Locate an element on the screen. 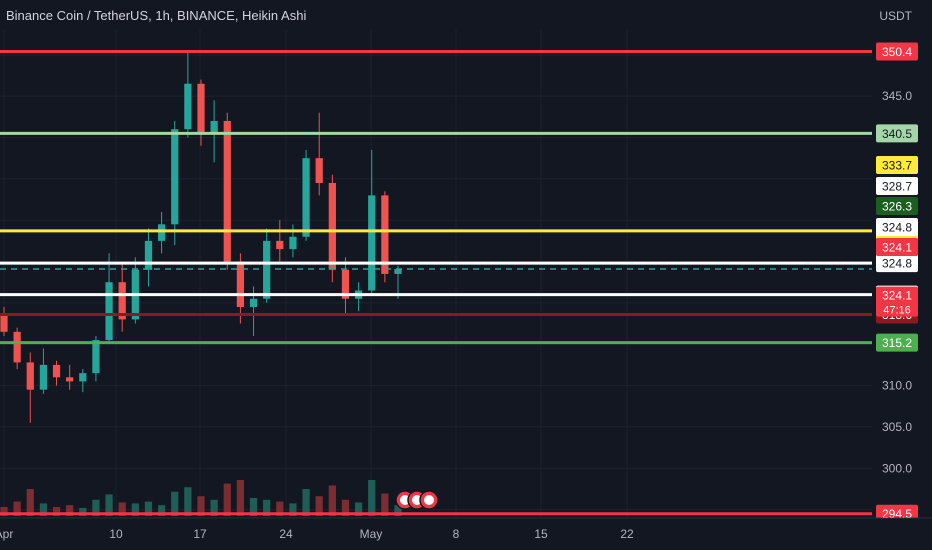  y-tick-label: 345.0 is located at coordinates (897, 96).